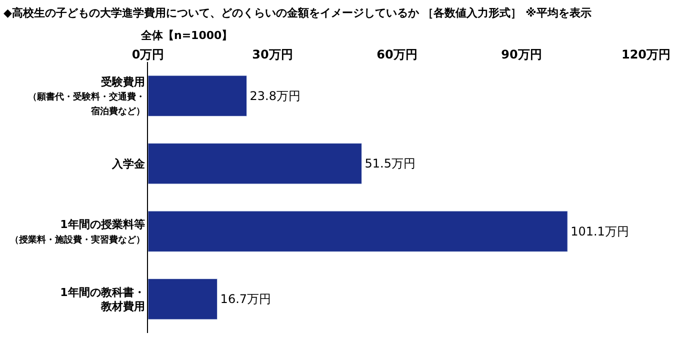 This screenshot has height=343, width=691. I want to click on chart-title: ◆高校生の子どもの大学進学費用について、どのくらいの金額をイメージしているか ［各数値入力形式］ ※平均を表示, so click(297, 13).